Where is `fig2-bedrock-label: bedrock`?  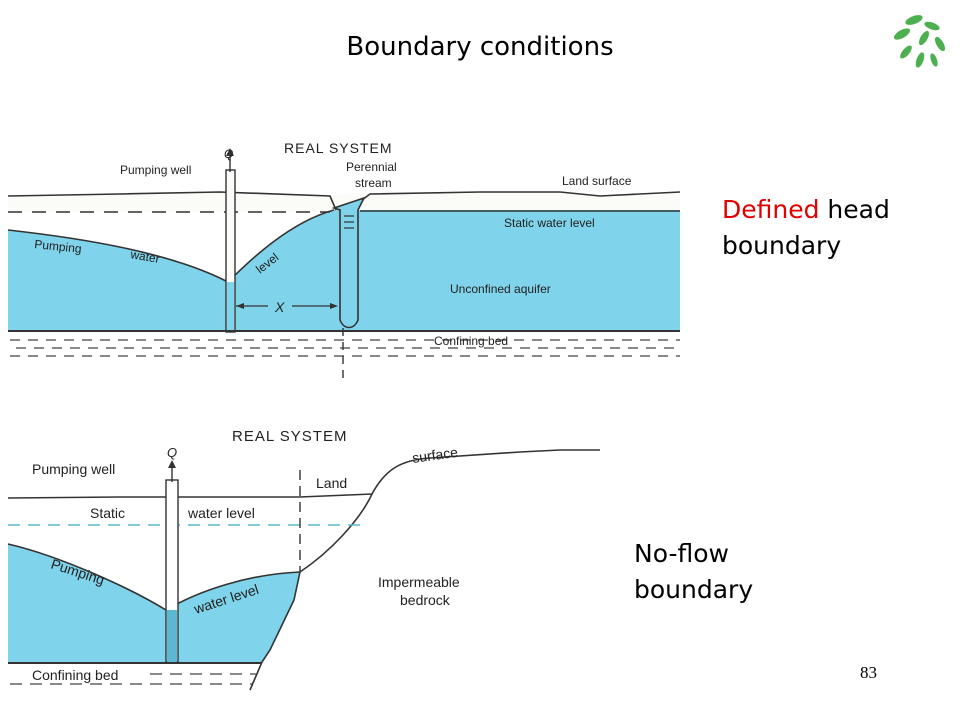
fig2-bedrock-label: bedrock is located at coordinates (425, 600).